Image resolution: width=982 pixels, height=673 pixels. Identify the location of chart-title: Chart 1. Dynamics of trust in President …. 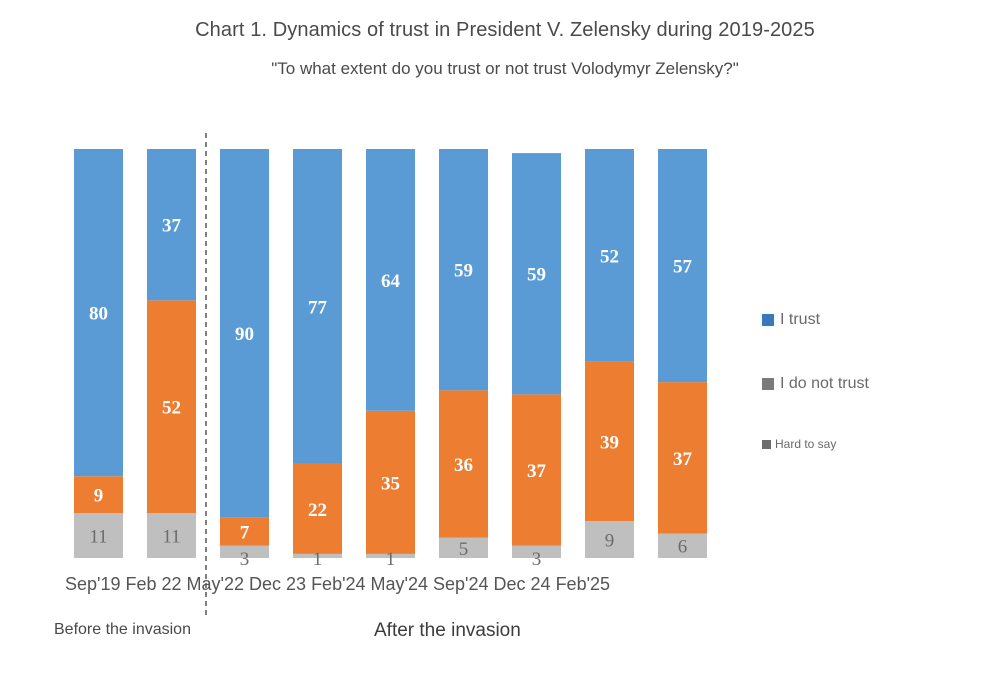
(505, 30).